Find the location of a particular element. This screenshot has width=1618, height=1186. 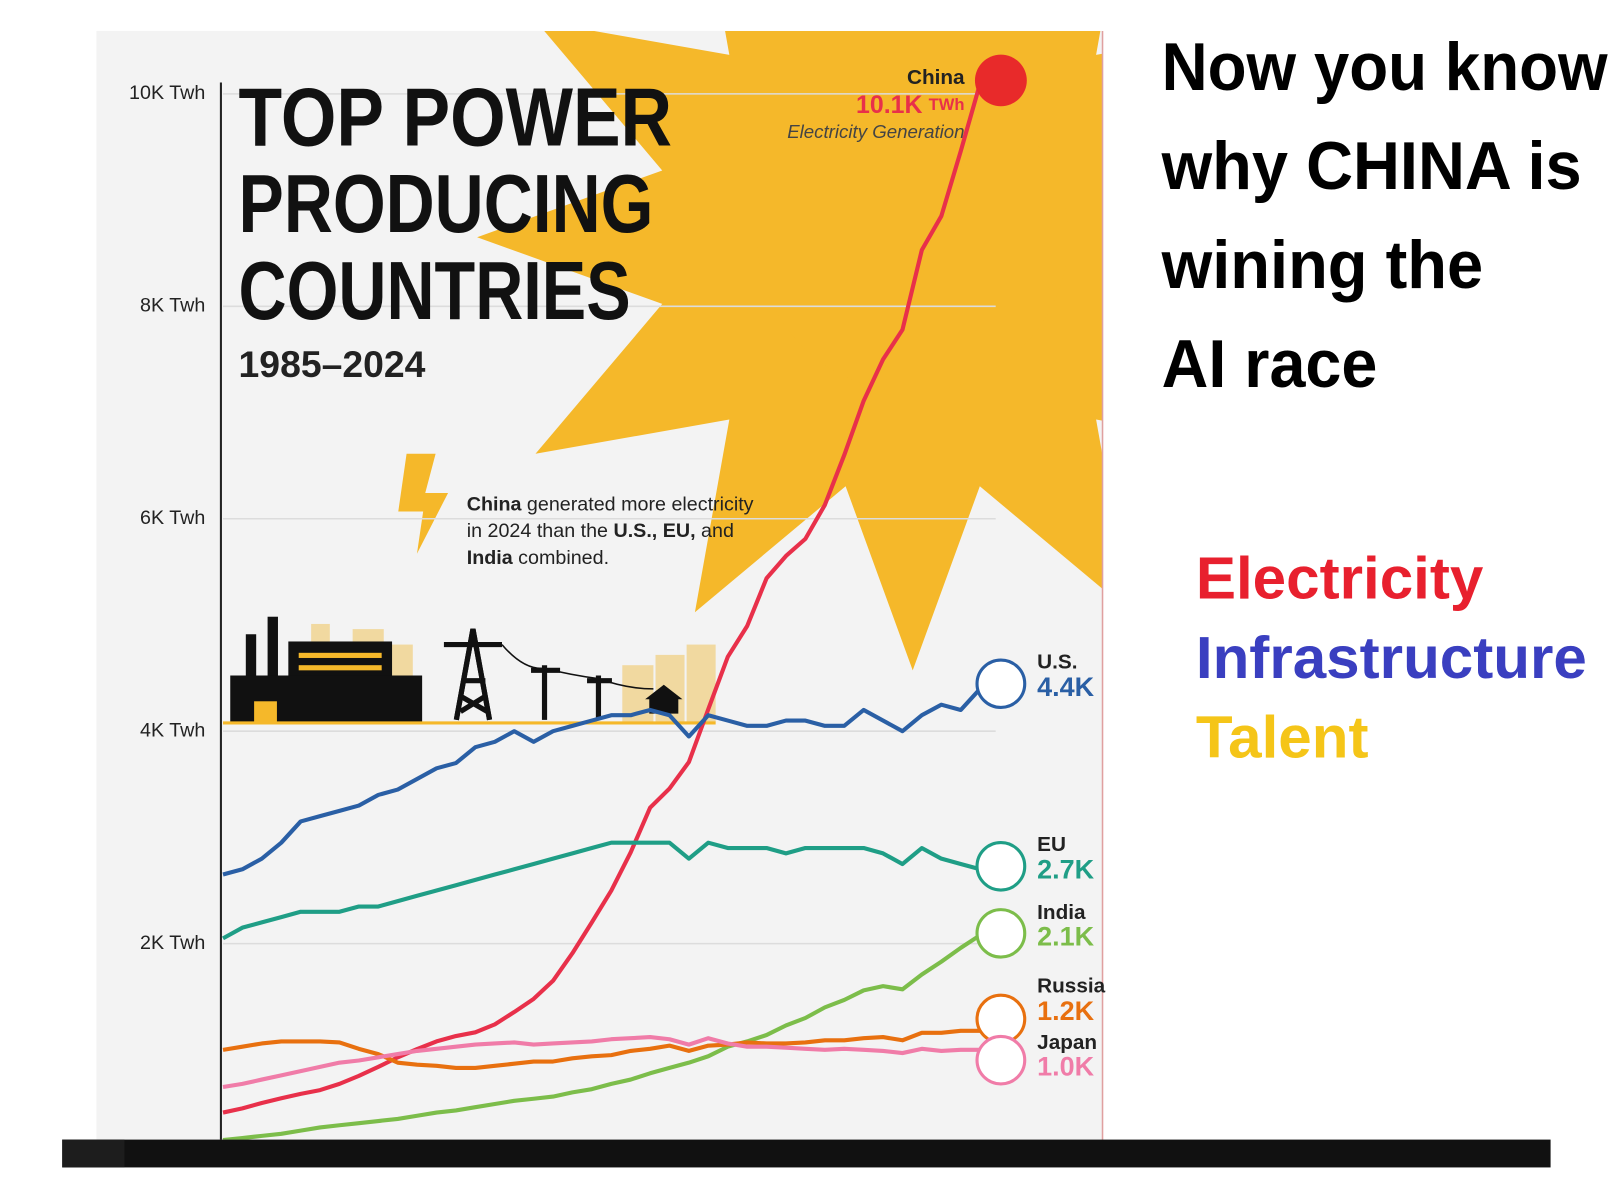

chart-title: COUNTRIES is located at coordinates (435, 290).